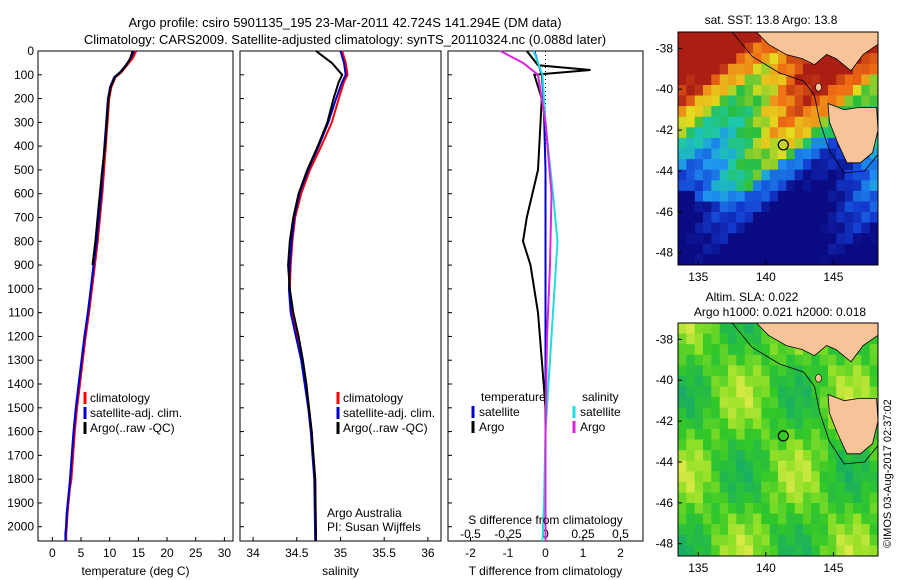 The width and height of the screenshot is (900, 580). What do you see at coordinates (24, 194) in the screenshot?
I see `y-tick-label: 600` at bounding box center [24, 194].